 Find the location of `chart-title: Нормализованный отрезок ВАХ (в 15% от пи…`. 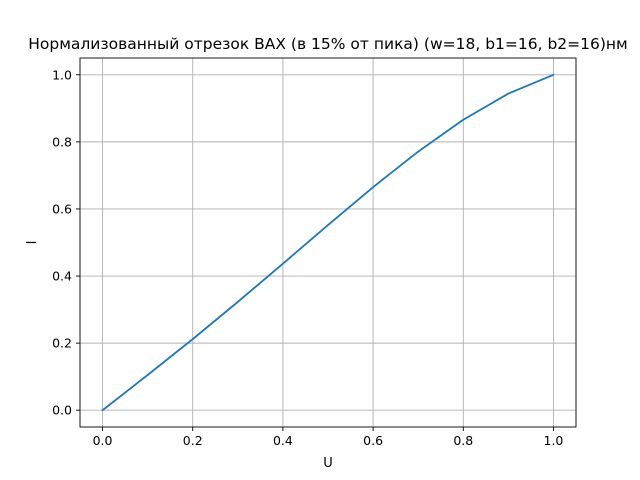

chart-title: Нормализованный отрезок ВАХ (в 15% от пи… is located at coordinates (328, 44).